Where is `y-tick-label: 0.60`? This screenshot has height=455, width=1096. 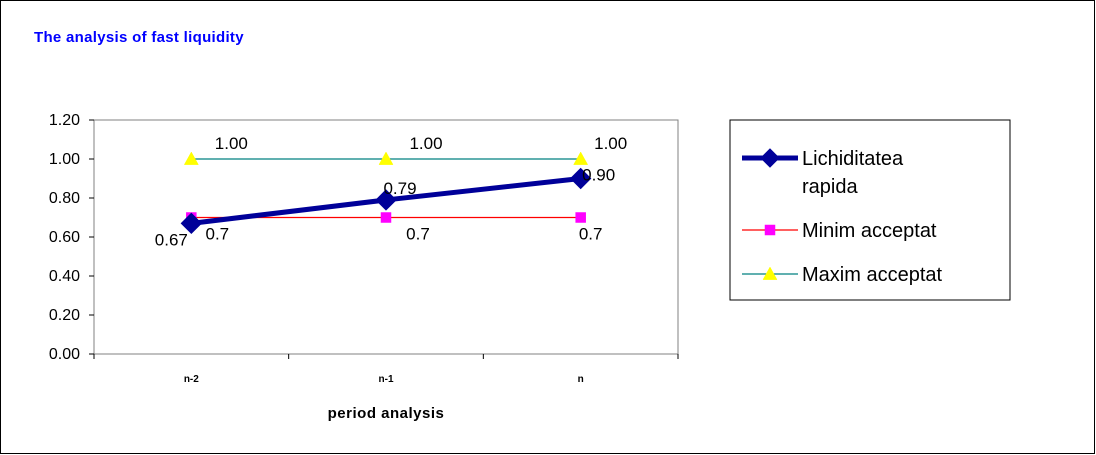
y-tick-label: 0.60 is located at coordinates (64, 237).